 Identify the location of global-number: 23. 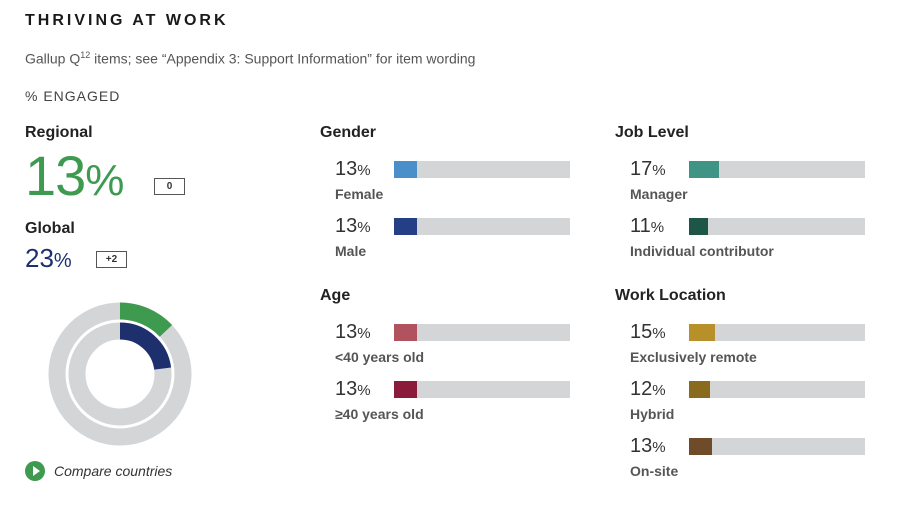
(39, 258).